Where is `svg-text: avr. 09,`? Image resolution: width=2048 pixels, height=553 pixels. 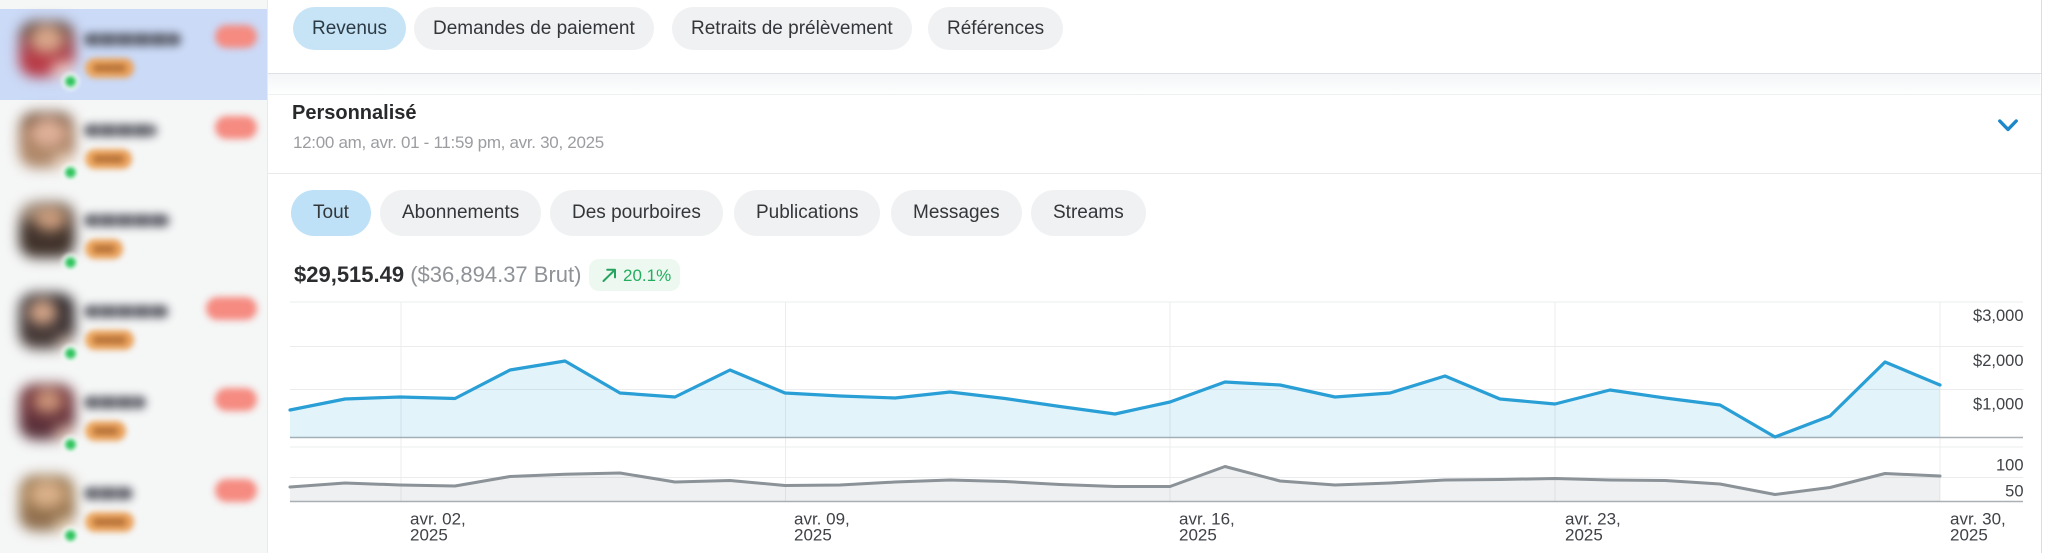
svg-text: avr. 09, is located at coordinates (822, 519).